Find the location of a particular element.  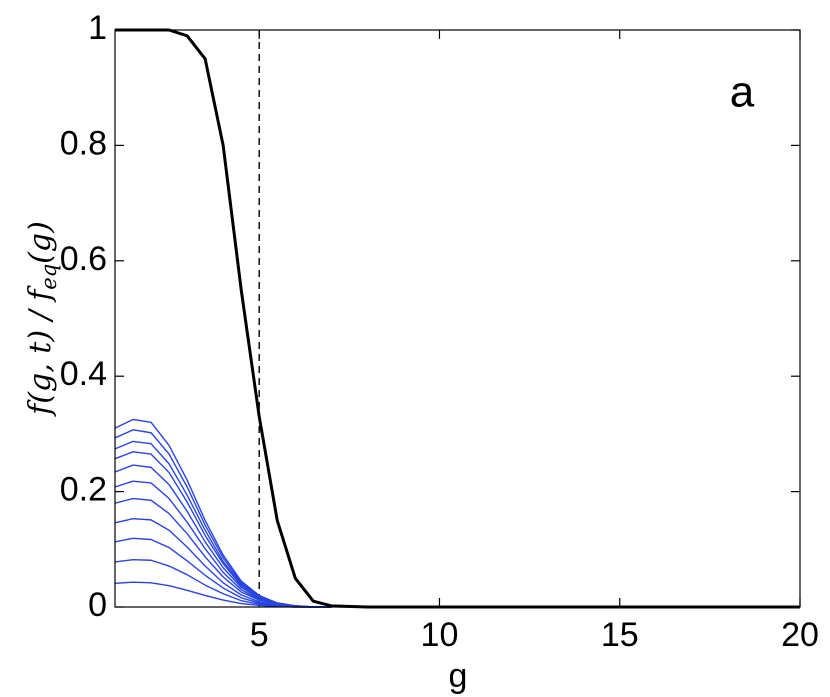

y-tick-label: 0.8 is located at coordinates (83, 143).